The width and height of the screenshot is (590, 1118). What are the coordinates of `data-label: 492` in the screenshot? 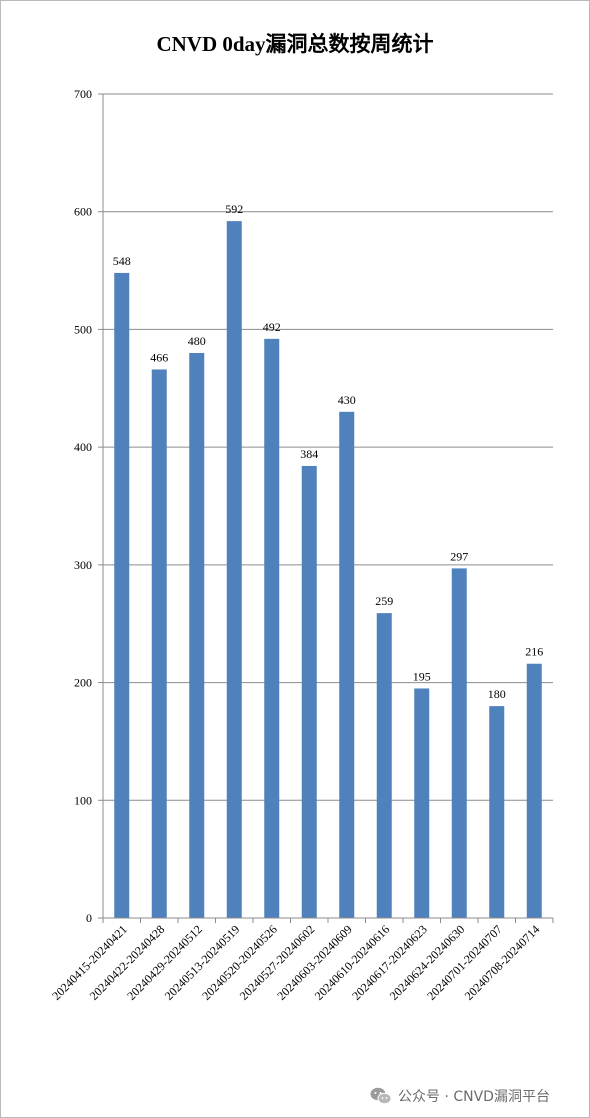 It's located at (272, 327).